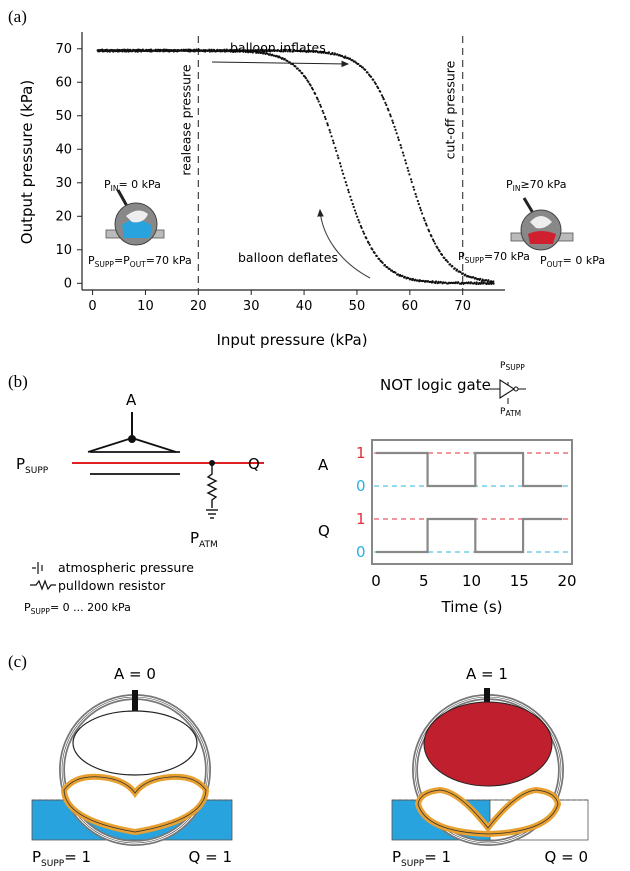 This screenshot has width=630, height=871. I want to click on time-tick-label: 20, so click(566, 581).